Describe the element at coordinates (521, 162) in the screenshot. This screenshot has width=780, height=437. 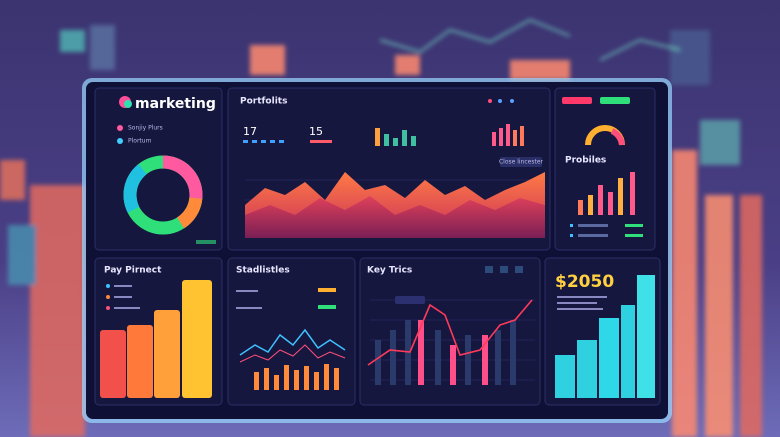
I see `button: Close lincester` at that location.